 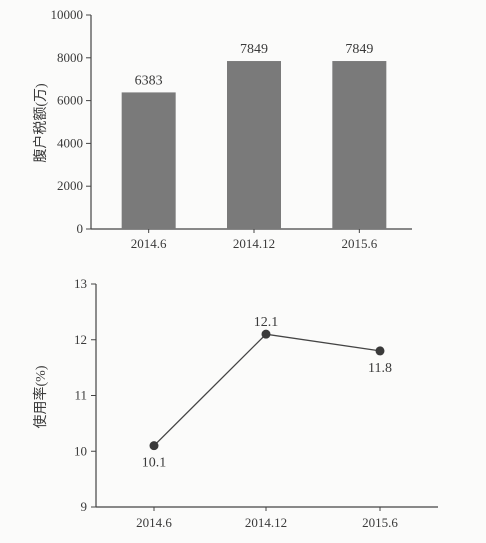 What do you see at coordinates (84, 506) in the screenshot?
I see `line-chart-ytick-label: 9` at bounding box center [84, 506].